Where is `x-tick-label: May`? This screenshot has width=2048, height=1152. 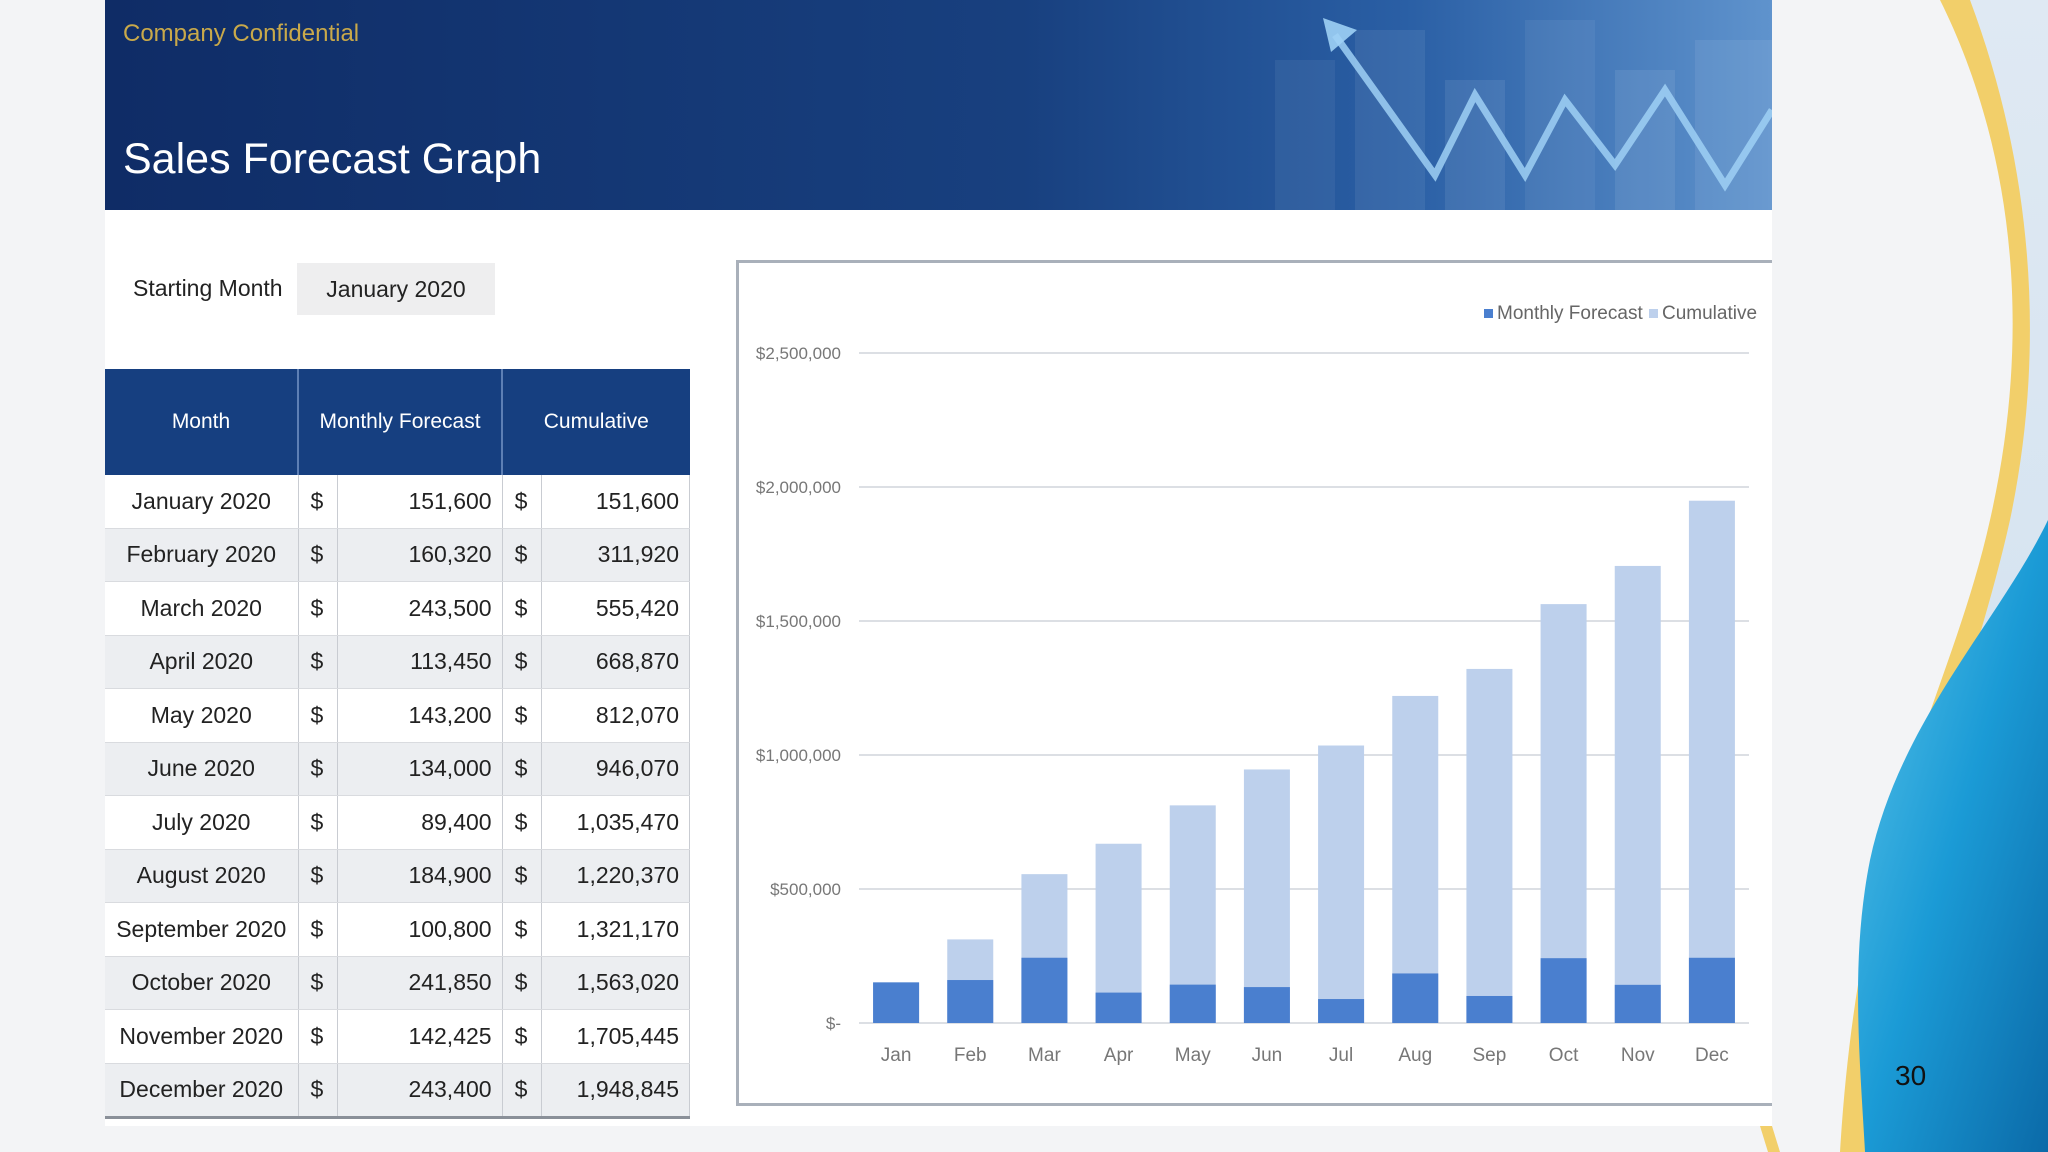
x-tick-label: May is located at coordinates (1193, 1055).